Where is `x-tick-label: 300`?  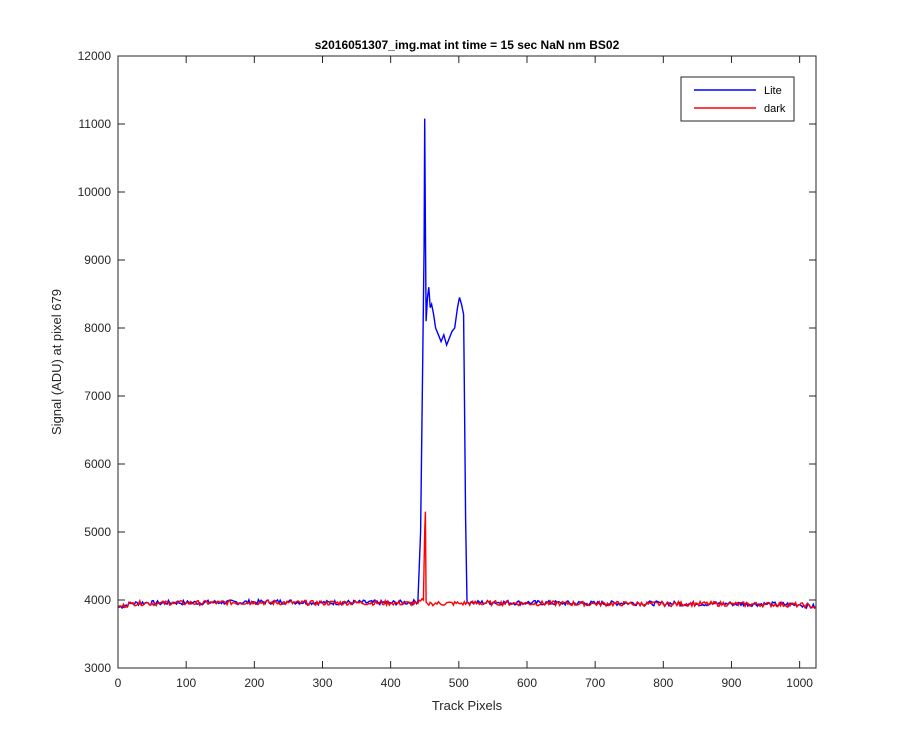 x-tick-label: 300 is located at coordinates (322, 683).